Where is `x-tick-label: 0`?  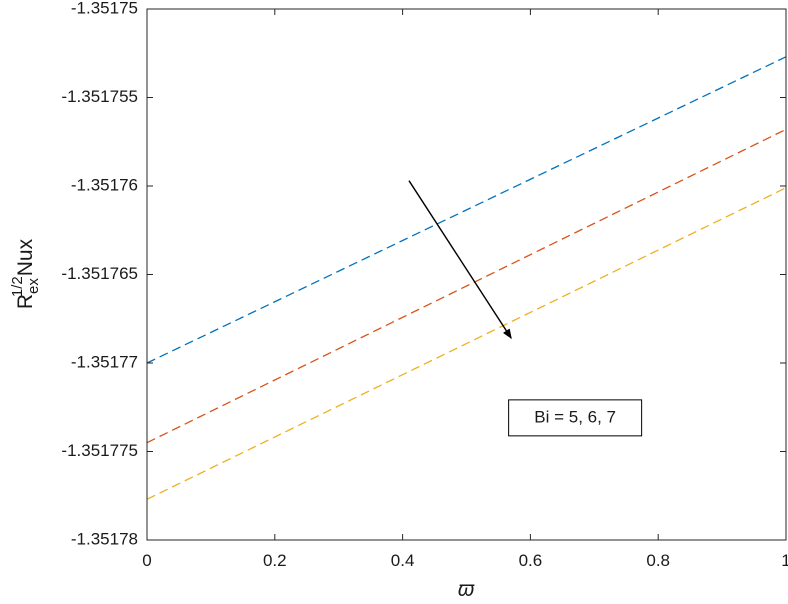 x-tick-label: 0 is located at coordinates (146, 560).